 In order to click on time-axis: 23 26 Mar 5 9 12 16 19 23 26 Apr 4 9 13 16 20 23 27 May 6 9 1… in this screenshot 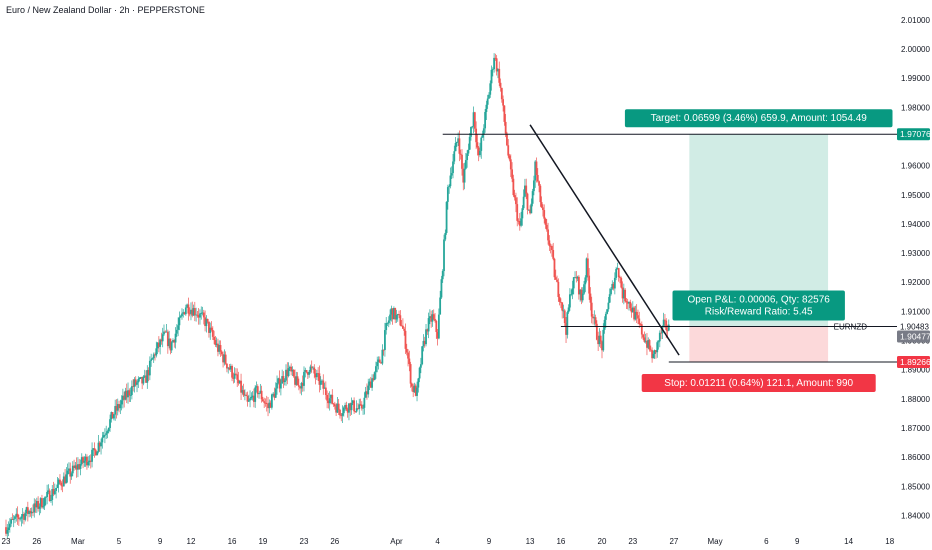, I will do `click(448, 541)`.